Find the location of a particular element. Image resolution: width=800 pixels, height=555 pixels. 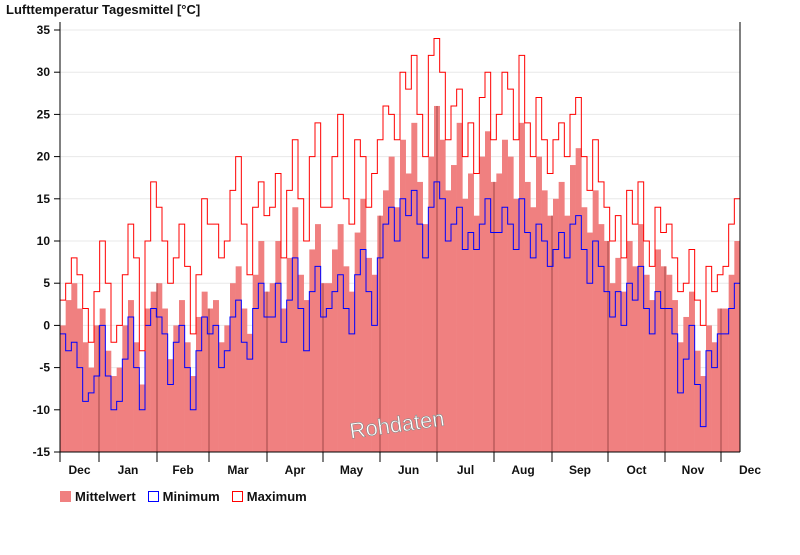

x-tick-label: Apr is located at coordinates (295, 470).